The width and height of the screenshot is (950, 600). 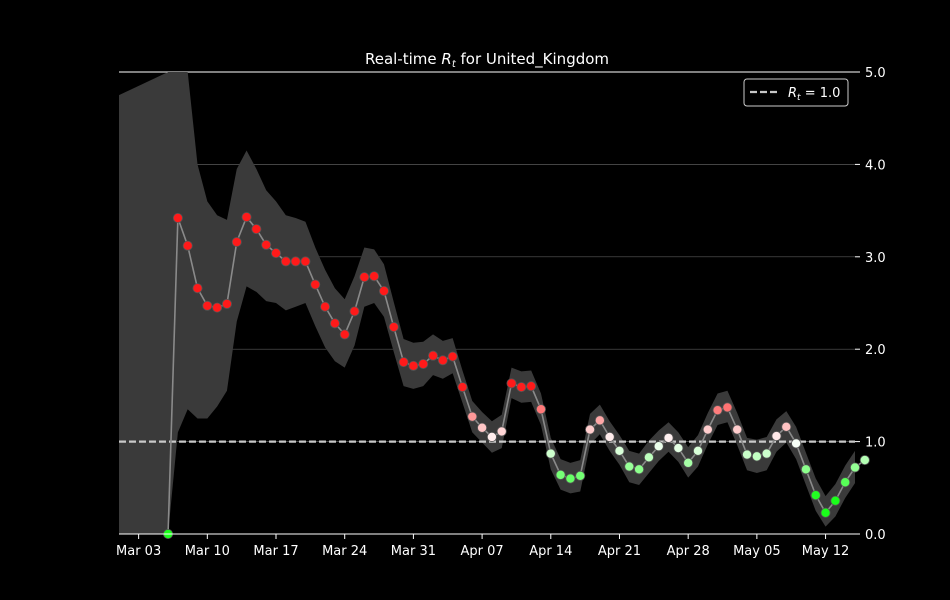 I want to click on y-tick-label: 3.0, so click(x=875, y=258).